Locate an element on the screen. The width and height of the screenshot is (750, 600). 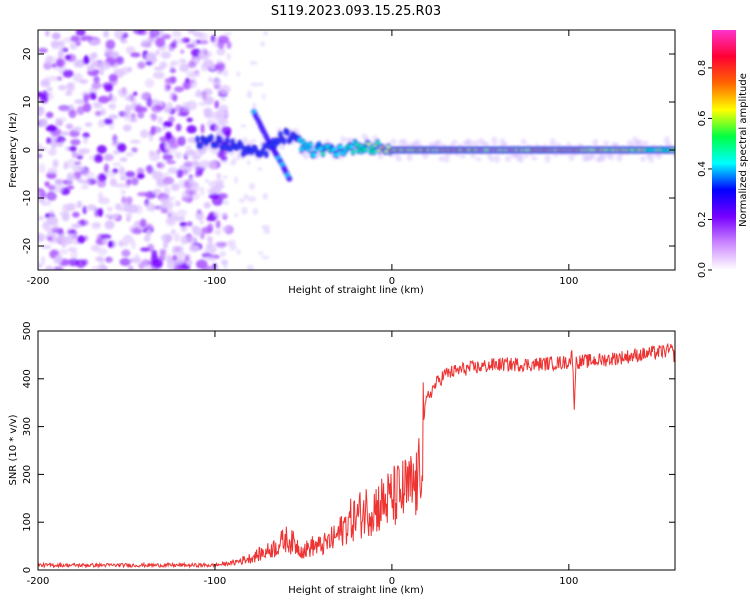
y-tick-label: 0 is located at coordinates (27, 570).